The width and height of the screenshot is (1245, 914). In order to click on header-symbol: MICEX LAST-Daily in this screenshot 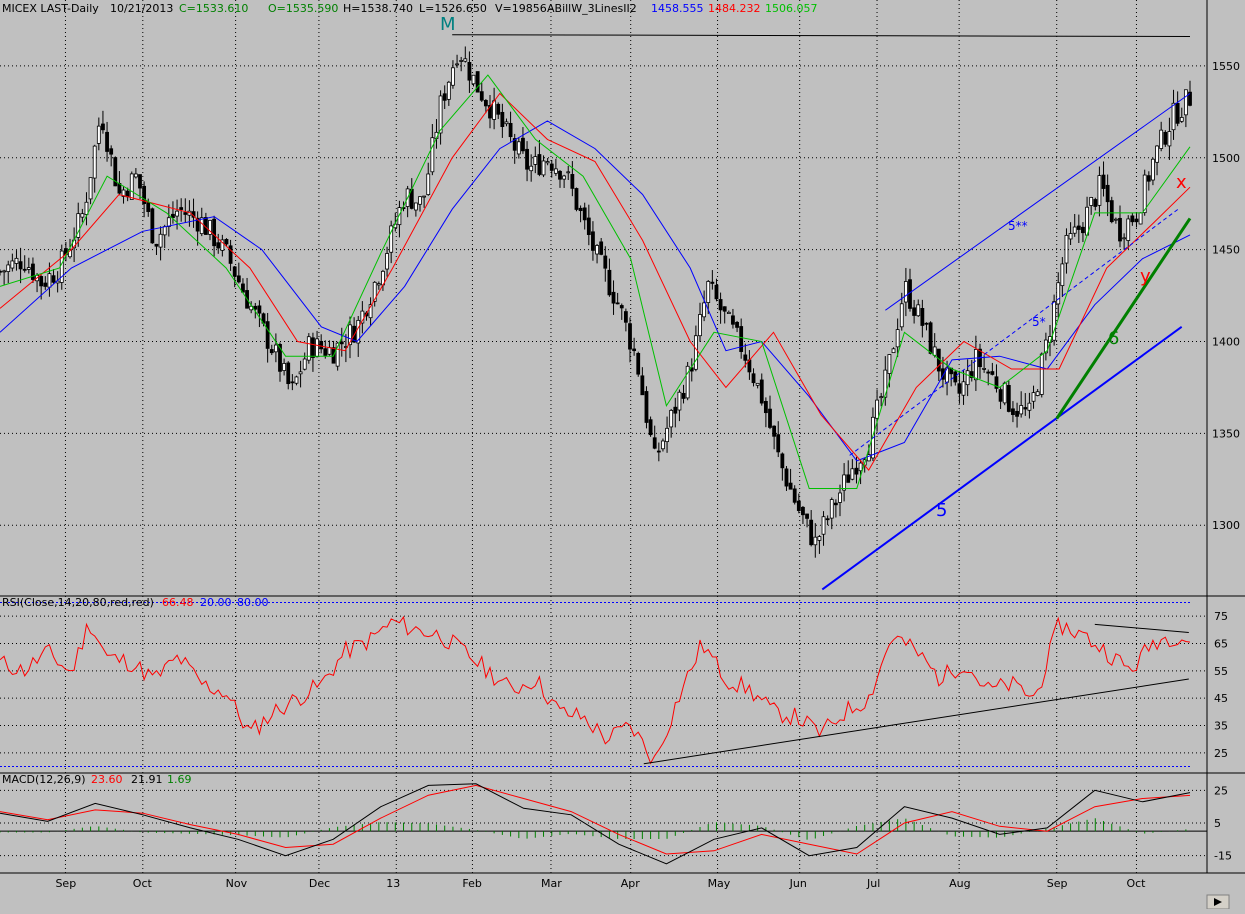, I will do `click(50, 8)`.